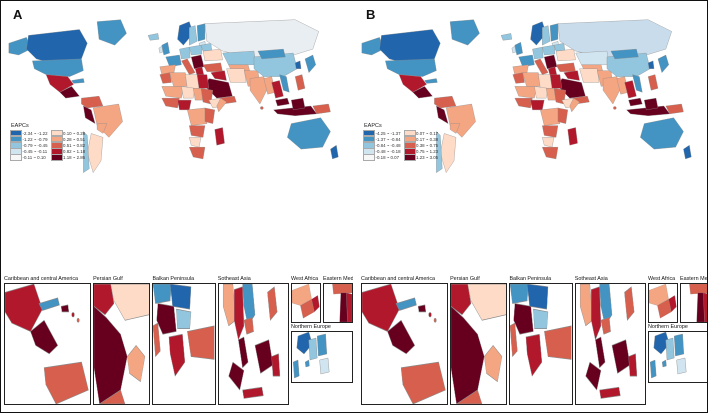  What do you see at coordinates (74, 152) in the screenshot?
I see `legend-range-label: 0.82 ~ 1.18` at bounding box center [74, 152].